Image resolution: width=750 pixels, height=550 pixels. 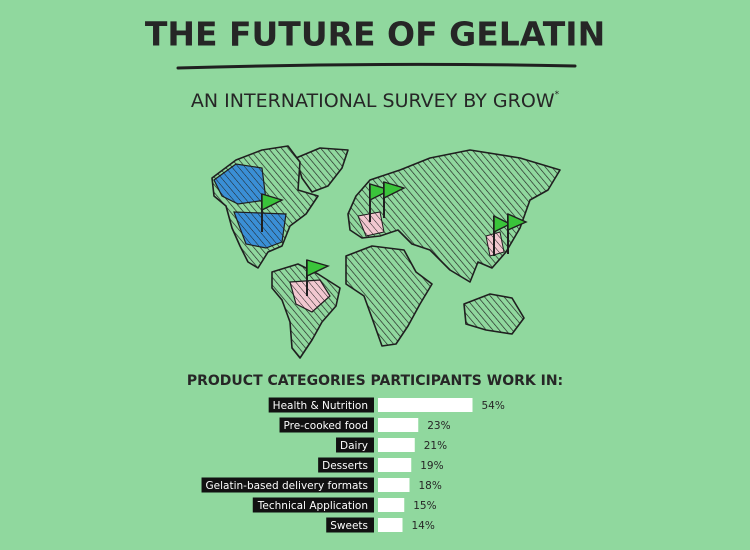 I want to click on category-label: Desserts, so click(x=345, y=466).